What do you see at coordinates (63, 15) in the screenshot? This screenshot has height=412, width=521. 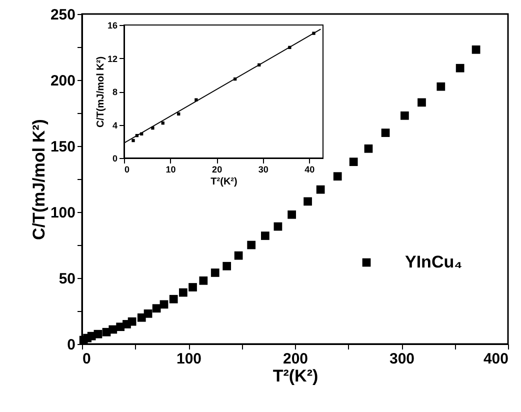 I see `y-tick-label: 250` at bounding box center [63, 15].